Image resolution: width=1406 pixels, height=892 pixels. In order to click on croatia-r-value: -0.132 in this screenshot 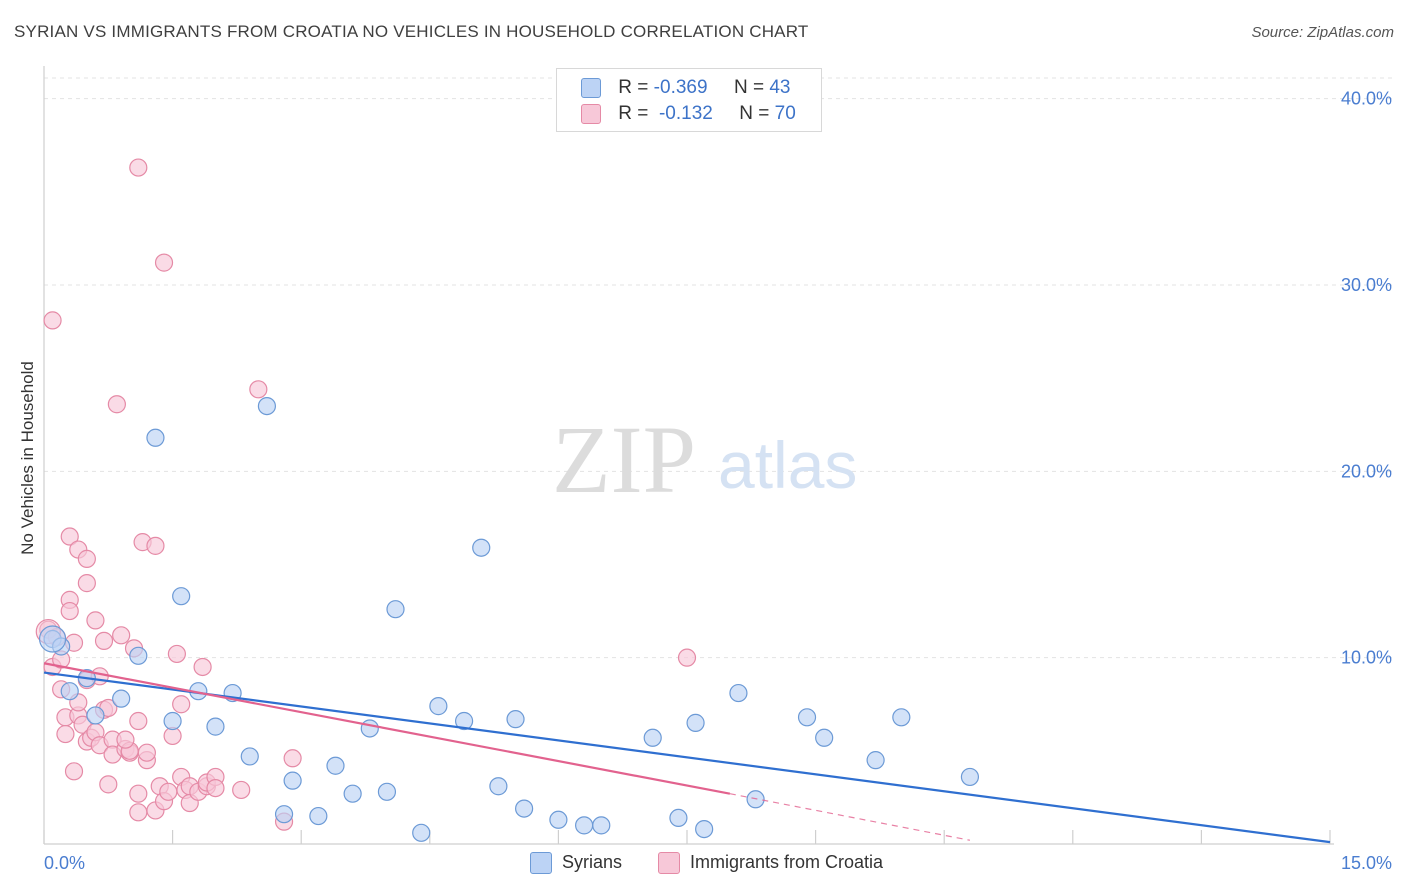, I will do `click(685, 113)`.